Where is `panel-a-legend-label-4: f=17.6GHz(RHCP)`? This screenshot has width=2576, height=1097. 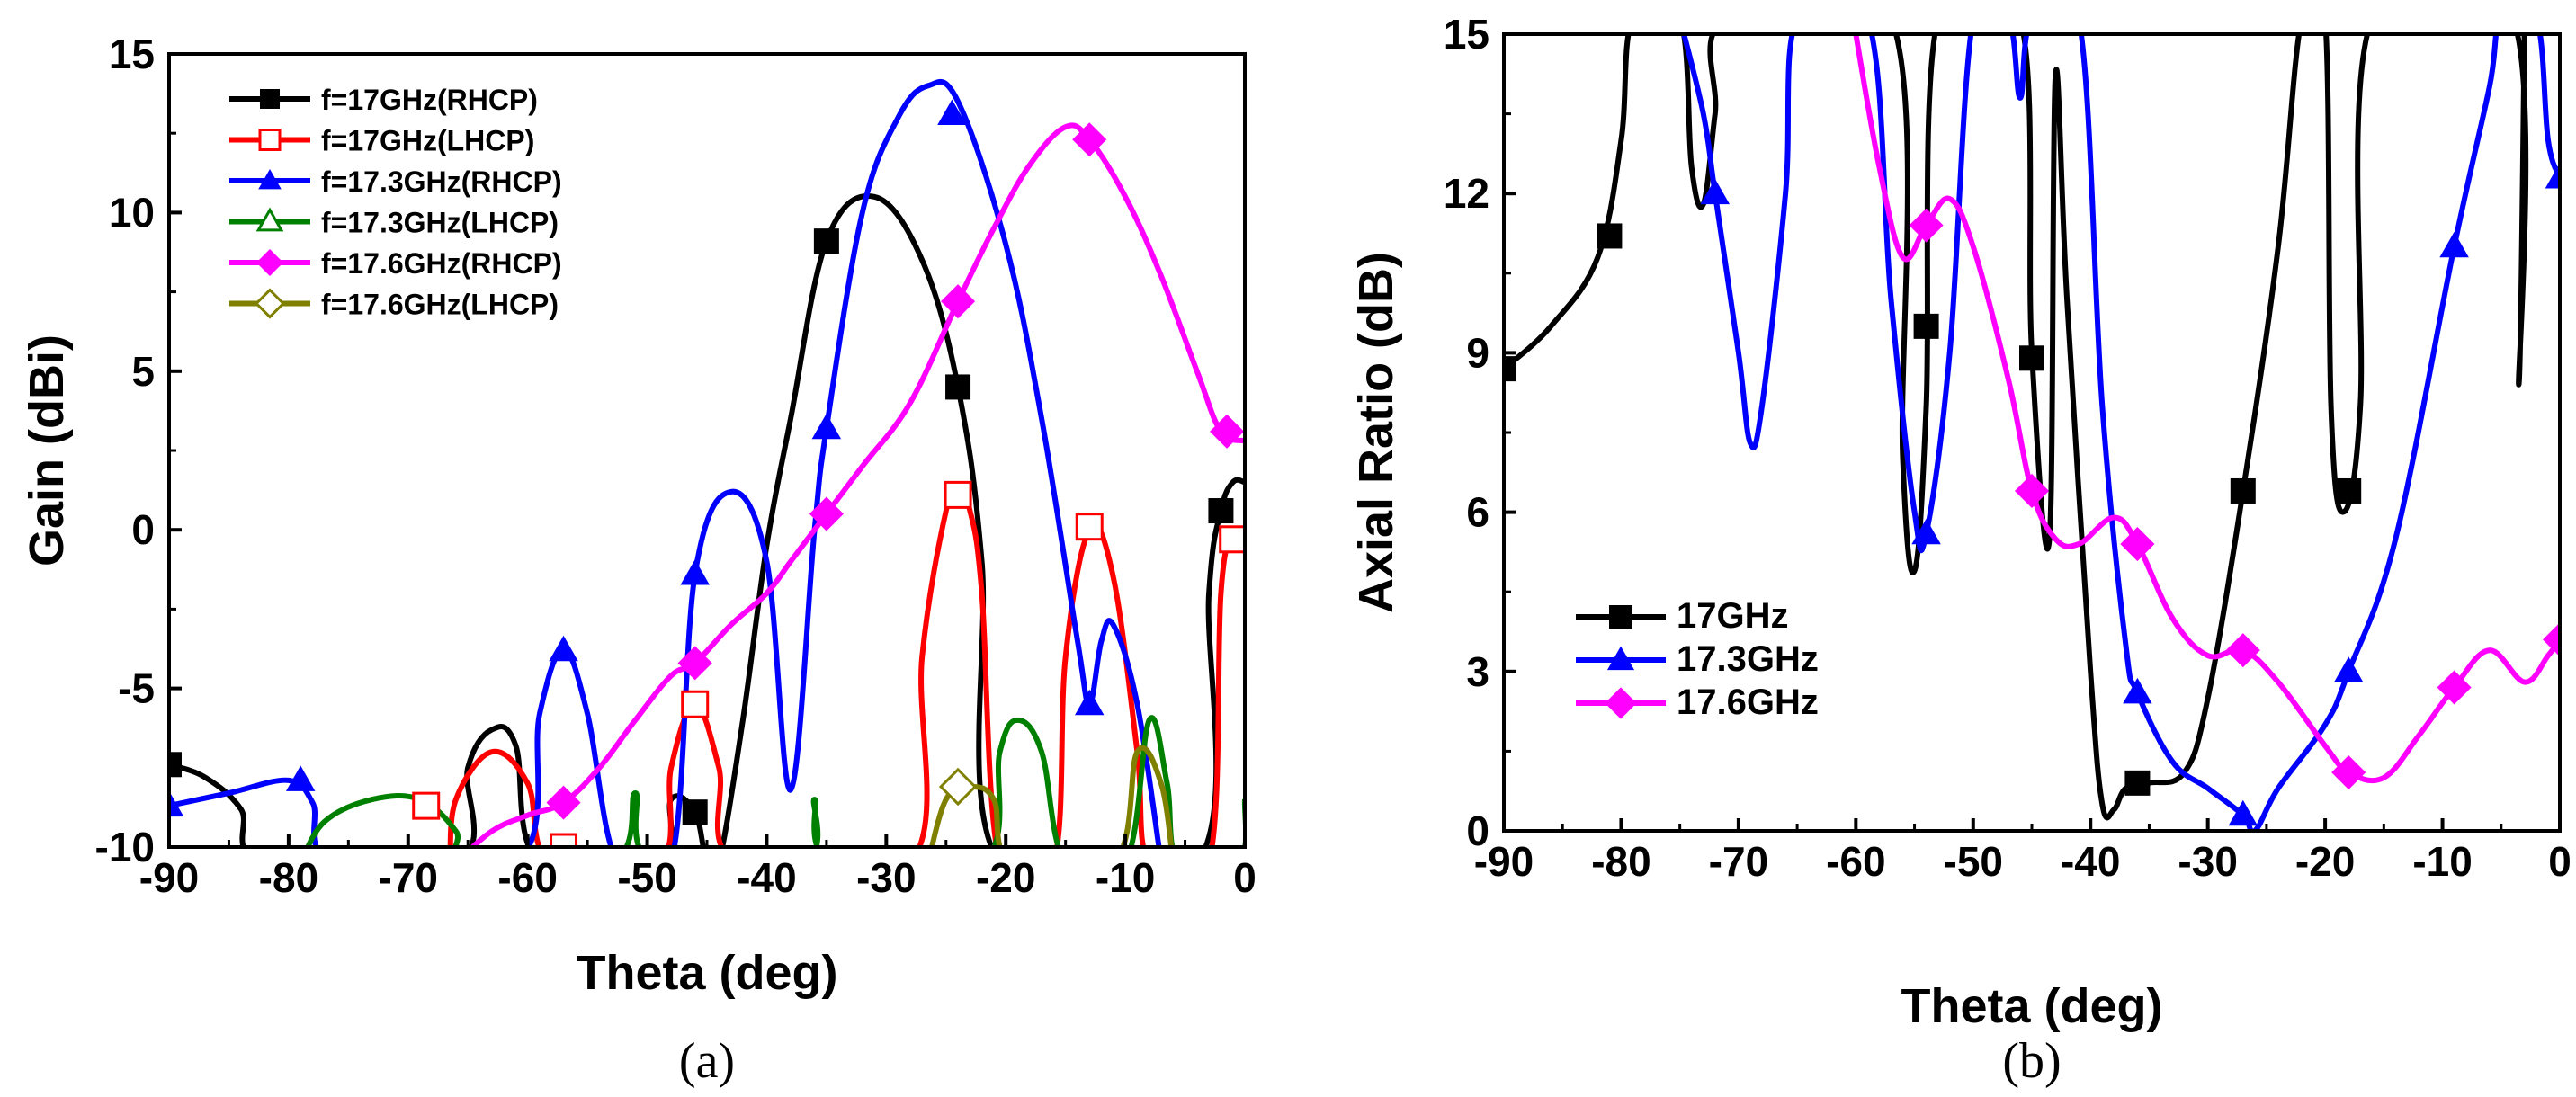 panel-a-legend-label-4: f=17.6GHz(RHCP) is located at coordinates (441, 263).